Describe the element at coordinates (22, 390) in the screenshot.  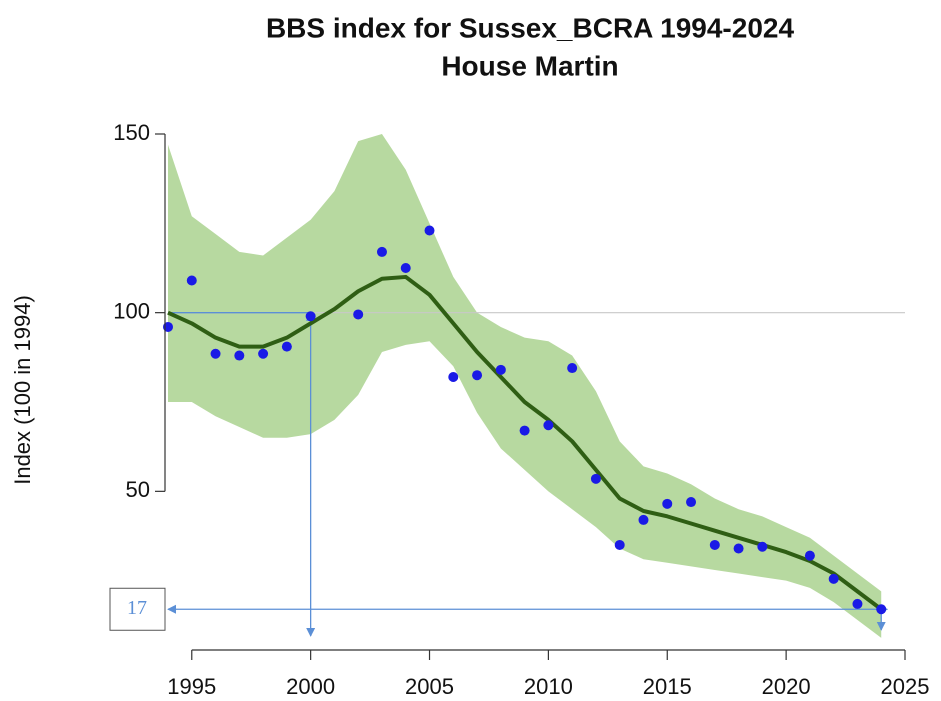
I see `y-axis-label: Index (100 in 1994)` at that location.